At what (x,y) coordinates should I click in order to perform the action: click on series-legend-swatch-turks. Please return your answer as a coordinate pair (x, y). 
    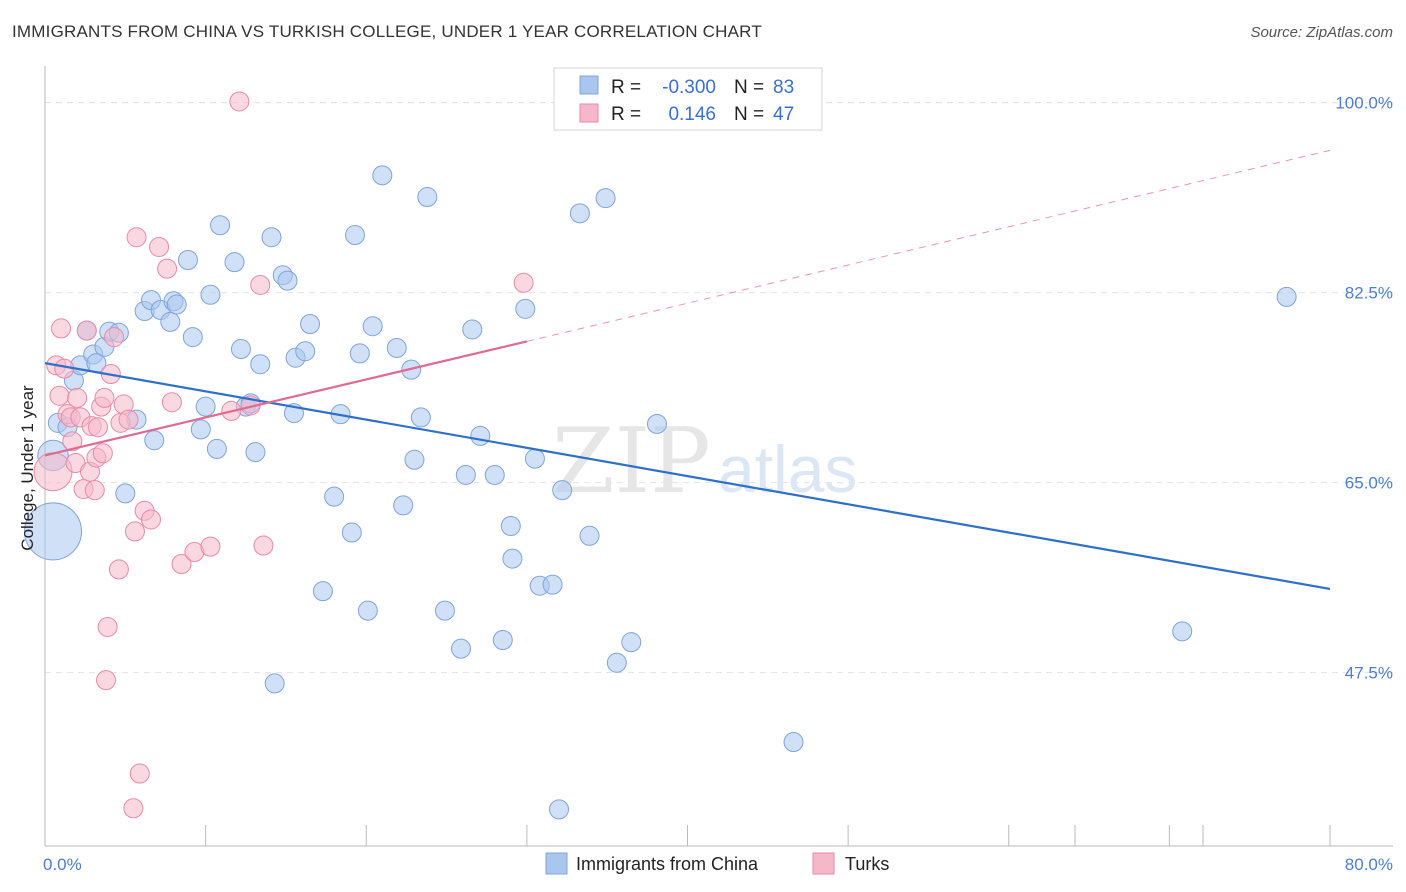
    Looking at the image, I should click on (823, 863).